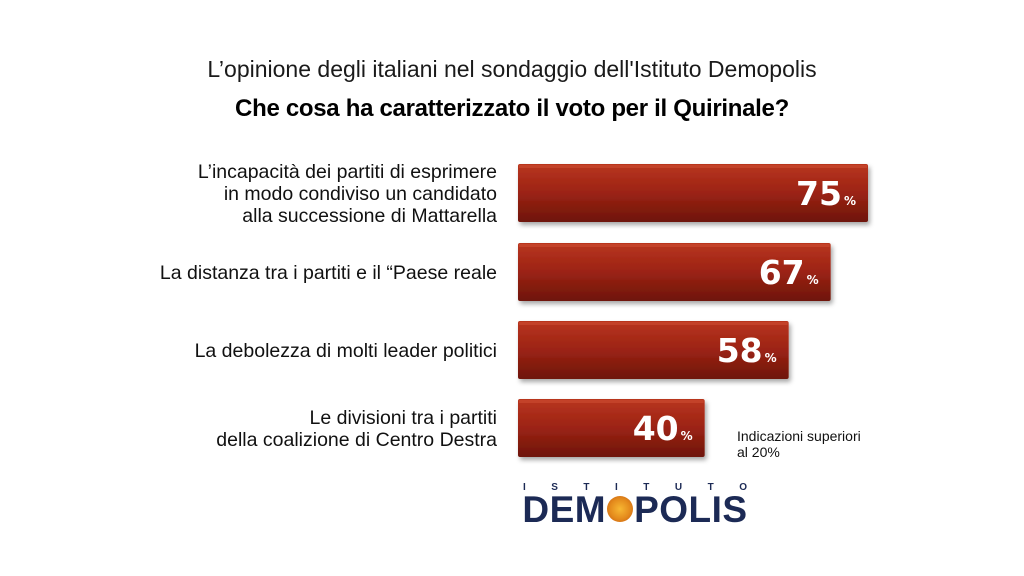  What do you see at coordinates (799, 436) in the screenshot?
I see `footnote-line-1: Indicazioni superiori` at bounding box center [799, 436].